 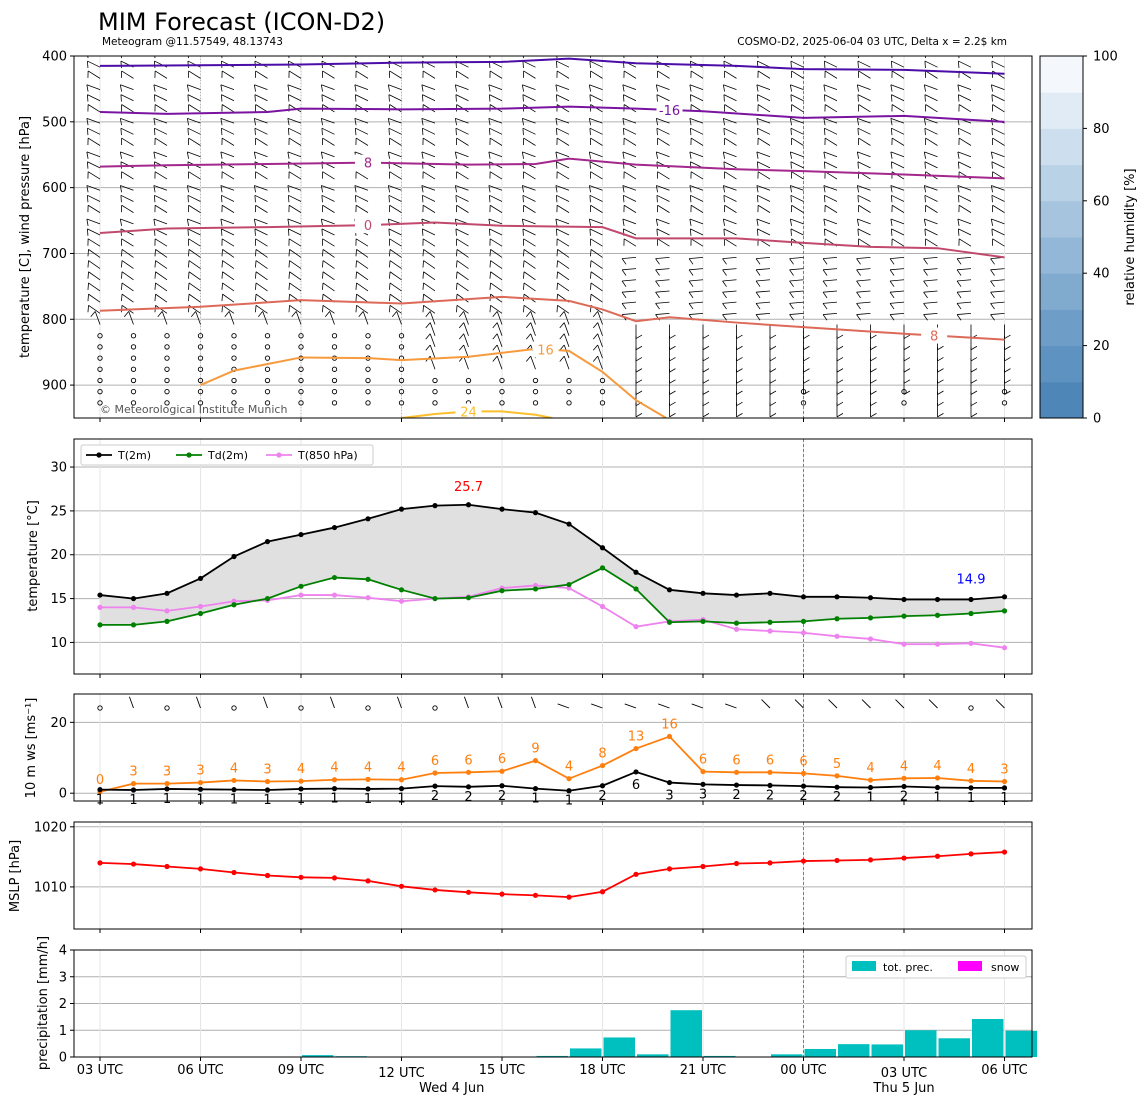 I want to click on precip-bar, so click(x=653, y=1055).